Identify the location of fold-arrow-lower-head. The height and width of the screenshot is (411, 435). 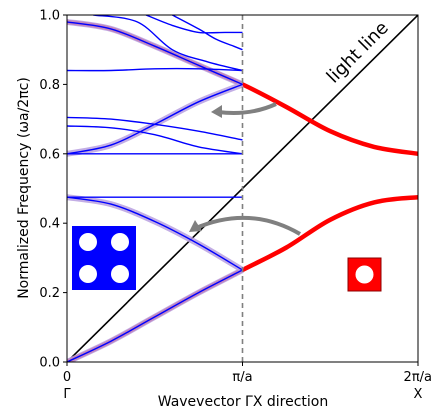
(195, 226).